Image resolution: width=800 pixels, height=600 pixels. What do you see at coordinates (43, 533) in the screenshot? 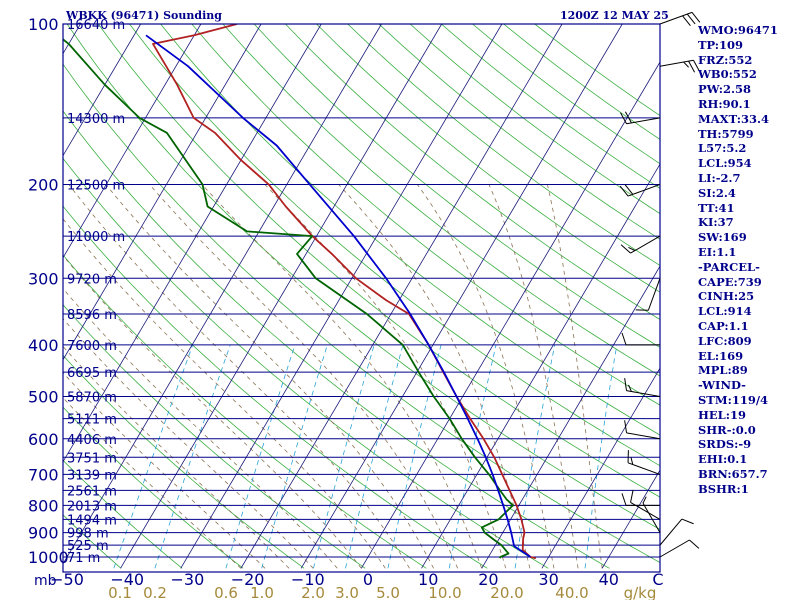
I see `pressure-tick-label: 900` at bounding box center [43, 533].